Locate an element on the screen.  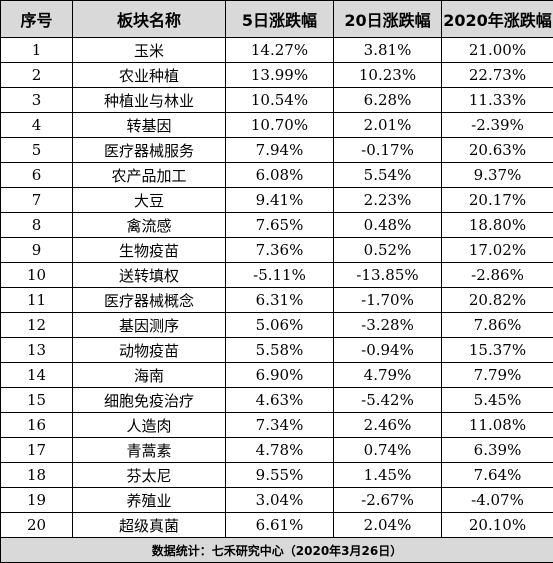
sector-name: 玉米 is located at coordinates (149, 50).